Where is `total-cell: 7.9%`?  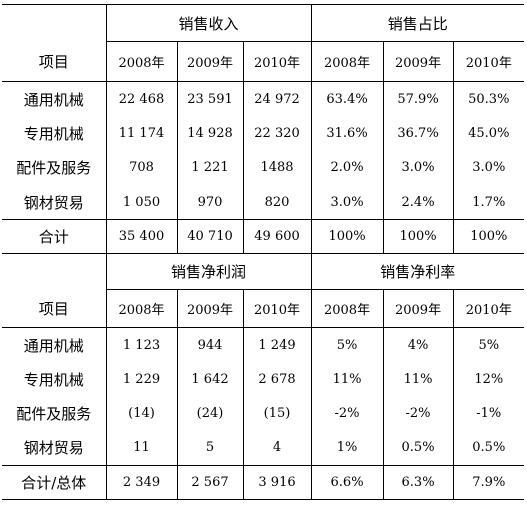
total-cell: 7.9% is located at coordinates (488, 482).